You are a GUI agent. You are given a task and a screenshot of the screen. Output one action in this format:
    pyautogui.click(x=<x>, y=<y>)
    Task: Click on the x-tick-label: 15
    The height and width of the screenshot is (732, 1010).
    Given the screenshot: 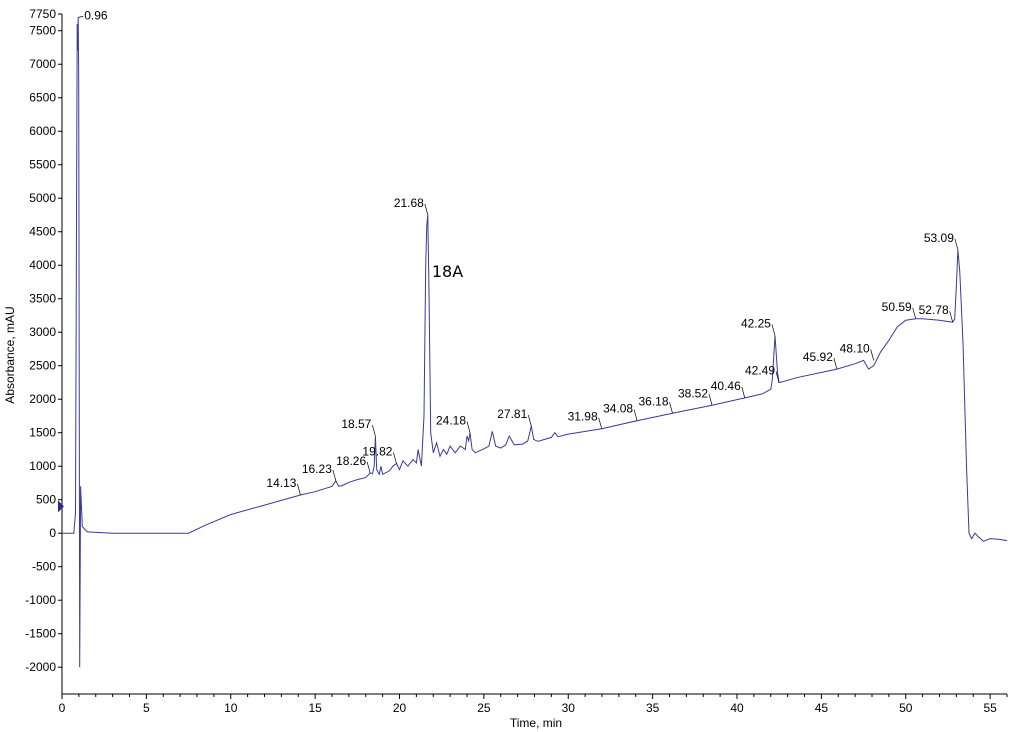 What is the action you would take?
    pyautogui.click(x=315, y=708)
    